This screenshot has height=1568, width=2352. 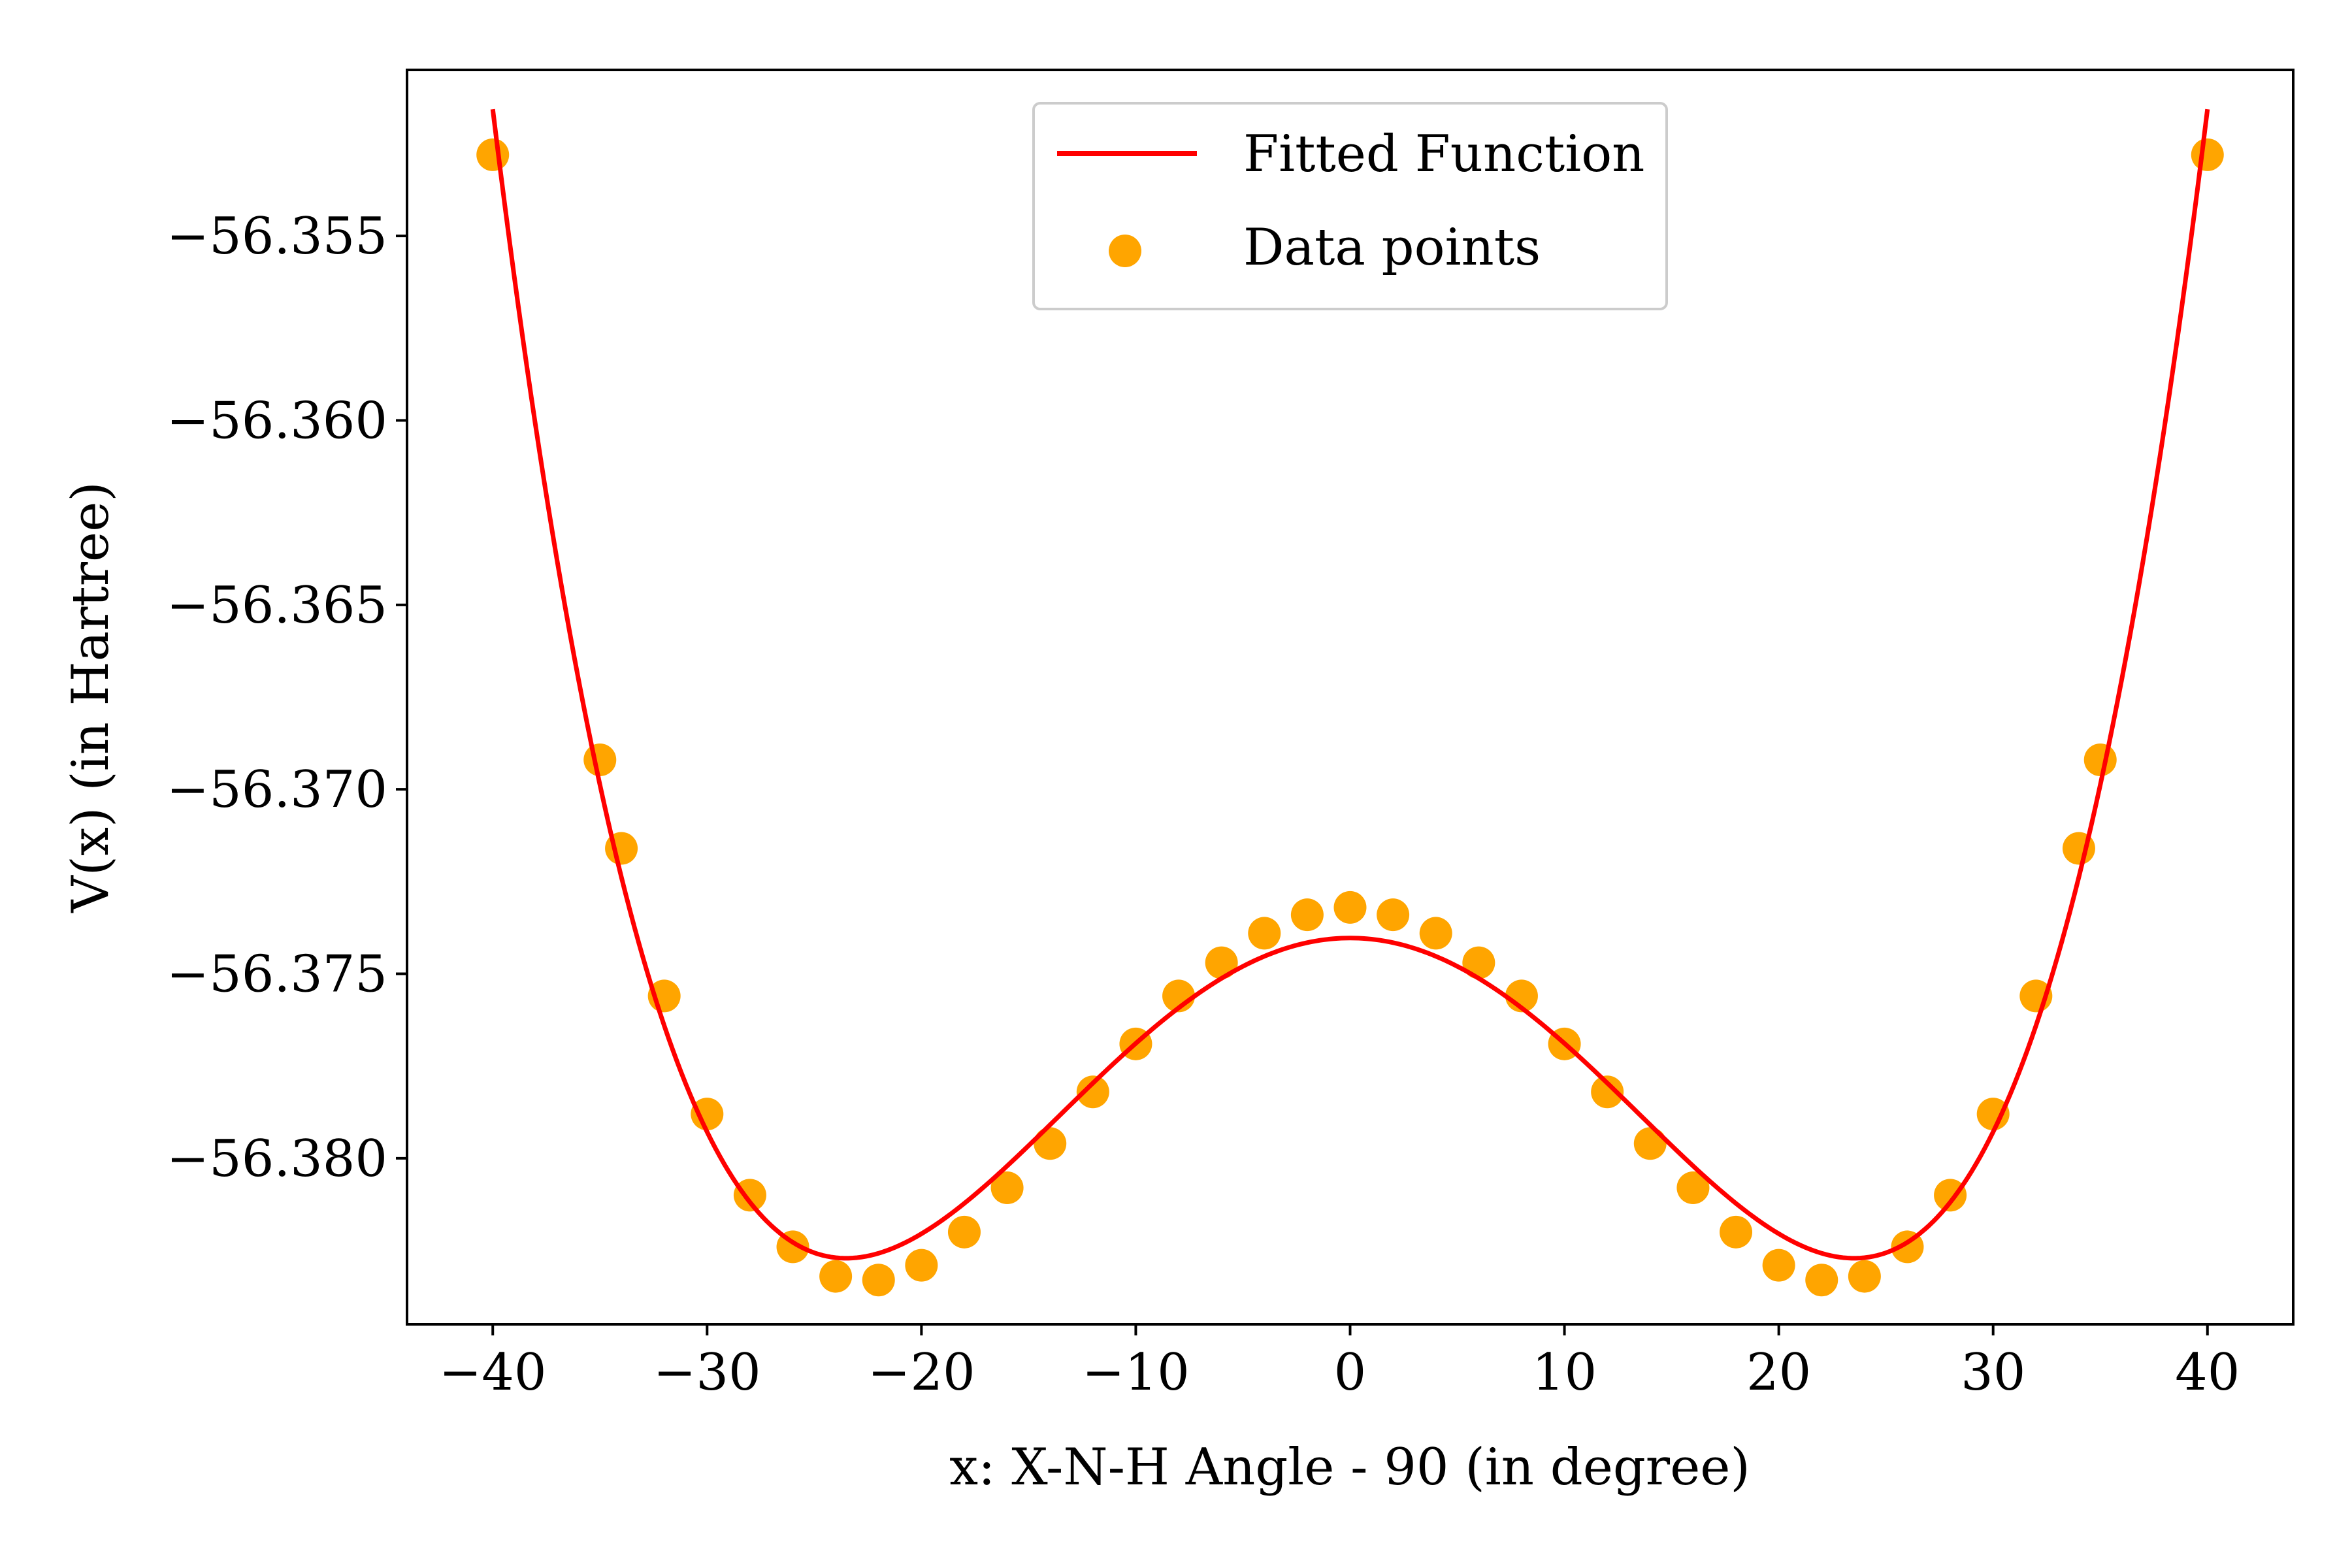 I want to click on x-tick-label: 40, so click(x=2207, y=1372).